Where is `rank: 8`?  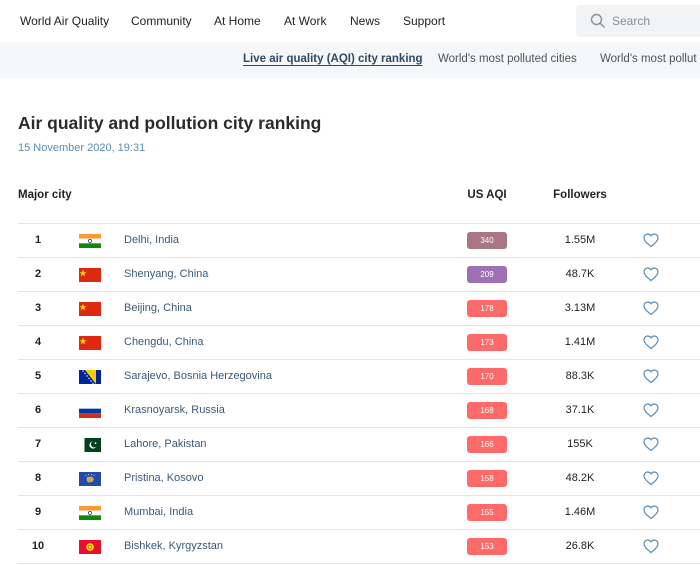 rank: 8 is located at coordinates (38, 478).